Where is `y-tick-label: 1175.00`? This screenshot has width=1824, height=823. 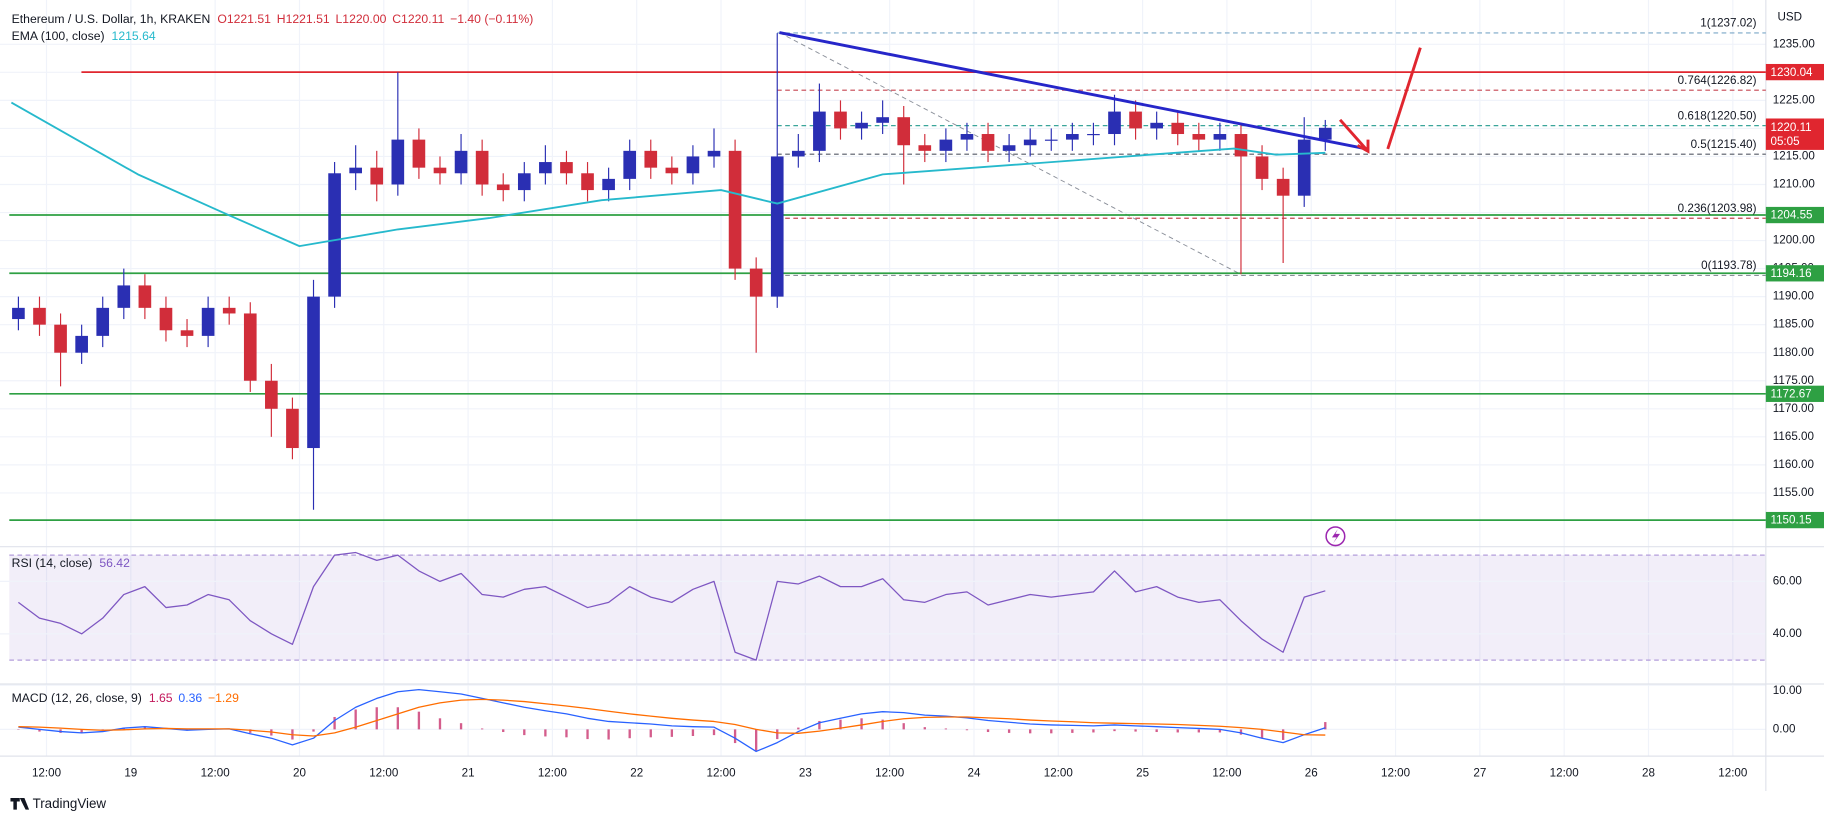
y-tick-label: 1175.00 is located at coordinates (1794, 380).